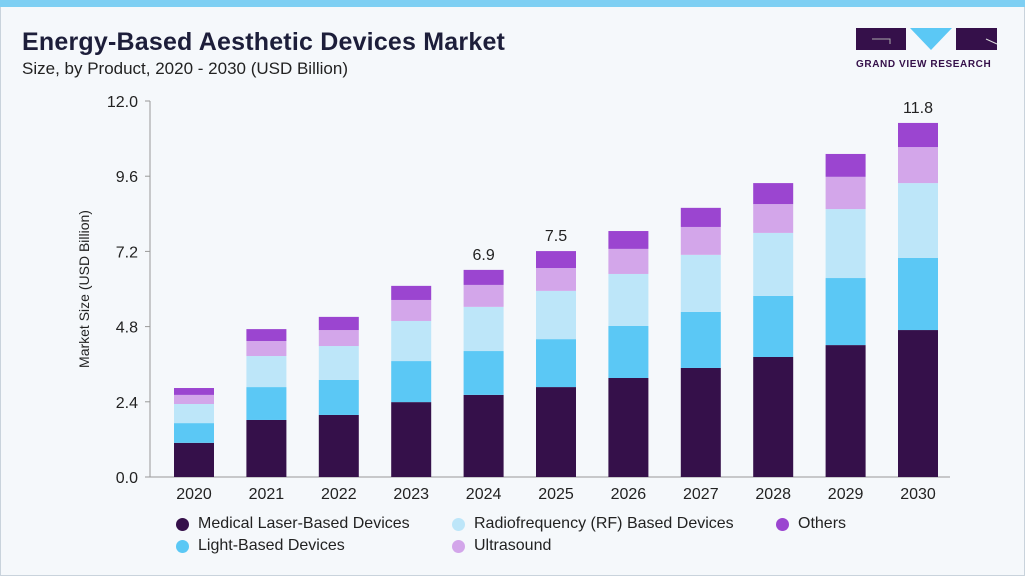 Image resolution: width=1025 pixels, height=576 pixels. What do you see at coordinates (700, 283) in the screenshot?
I see `bar-segment-radiofrequency-rf-based-devices-2027` at bounding box center [700, 283].